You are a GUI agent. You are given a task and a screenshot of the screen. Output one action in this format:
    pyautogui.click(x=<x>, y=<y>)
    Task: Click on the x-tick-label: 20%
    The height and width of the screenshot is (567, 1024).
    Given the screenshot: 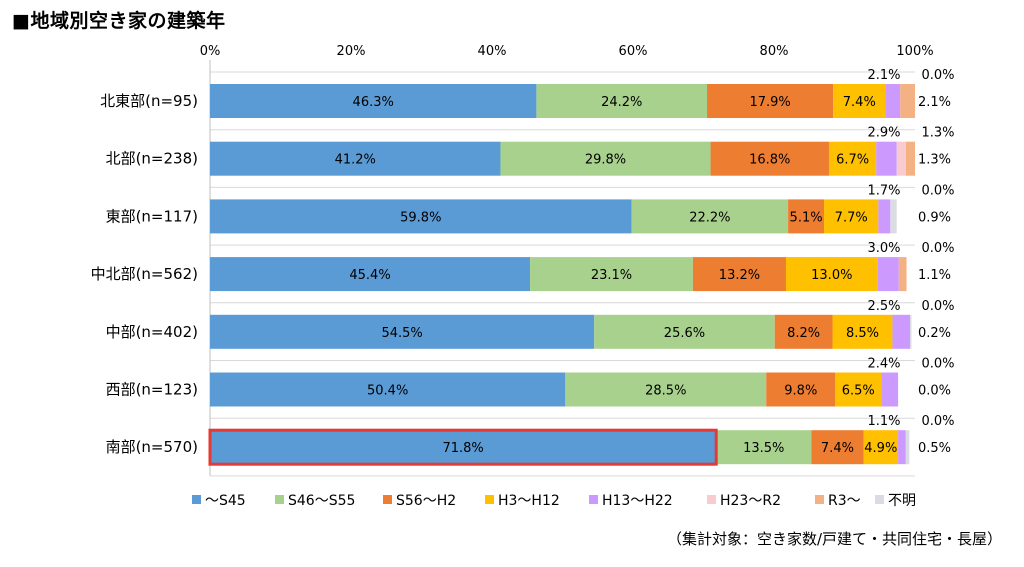 What is the action you would take?
    pyautogui.click(x=351, y=51)
    